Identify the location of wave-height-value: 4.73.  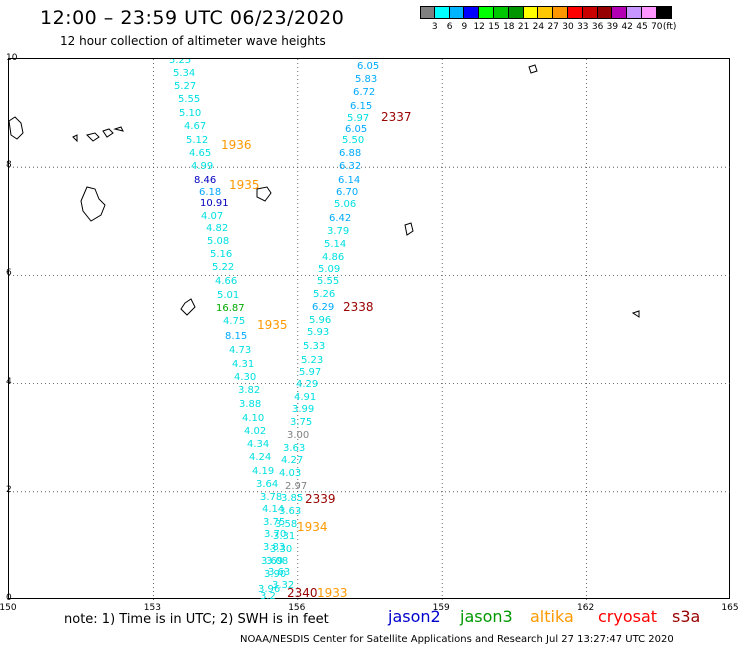
(240, 350).